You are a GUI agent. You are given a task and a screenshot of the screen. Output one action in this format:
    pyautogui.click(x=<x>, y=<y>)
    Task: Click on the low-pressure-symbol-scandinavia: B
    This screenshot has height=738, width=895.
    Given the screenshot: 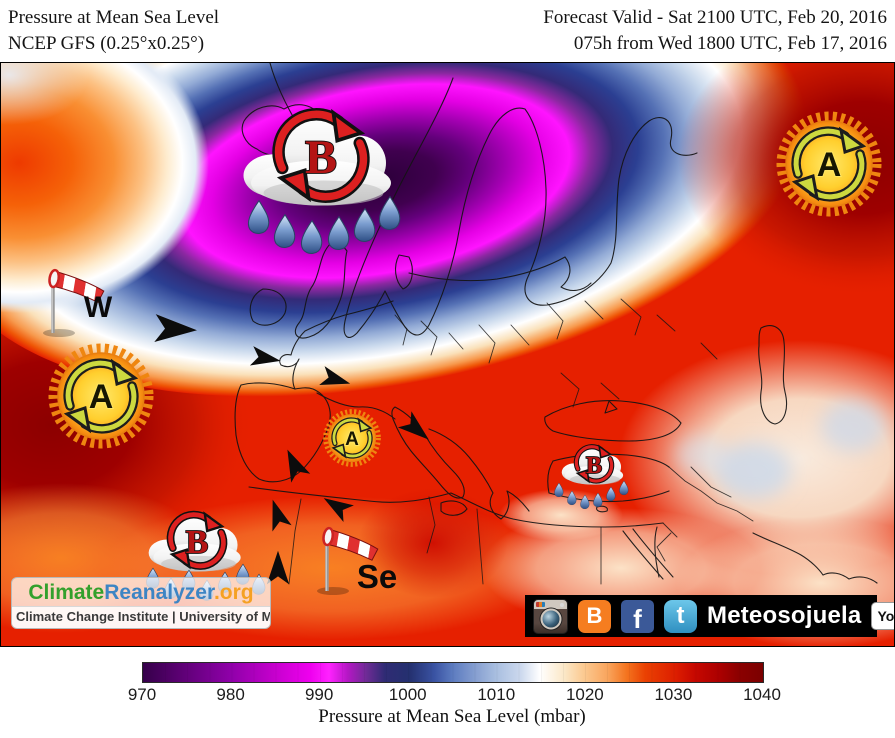 What is the action you would take?
    pyautogui.click(x=322, y=183)
    